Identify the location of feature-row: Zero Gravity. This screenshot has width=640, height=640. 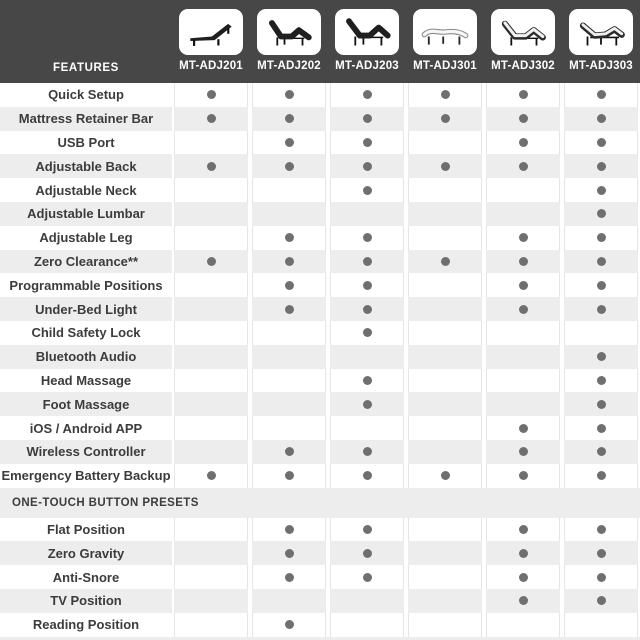
(320, 553).